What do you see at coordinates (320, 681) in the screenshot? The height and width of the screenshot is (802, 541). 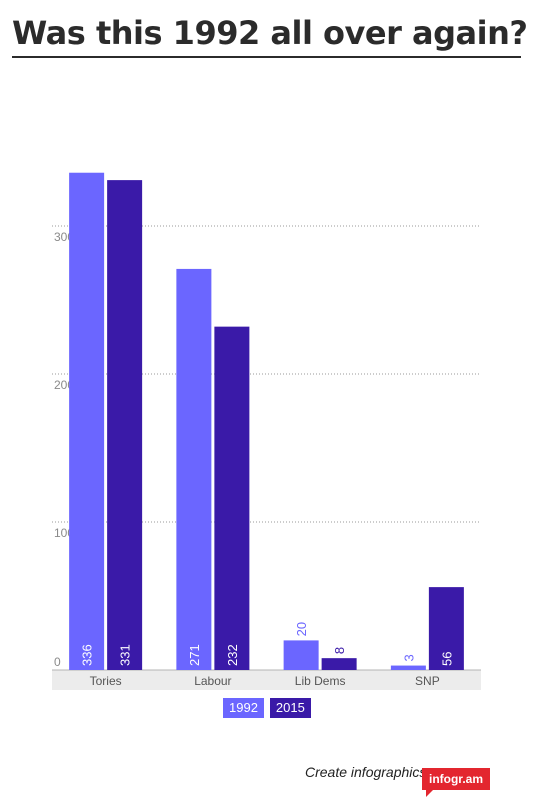 I see `x-category-label-lib-dems: Lib Dems` at bounding box center [320, 681].